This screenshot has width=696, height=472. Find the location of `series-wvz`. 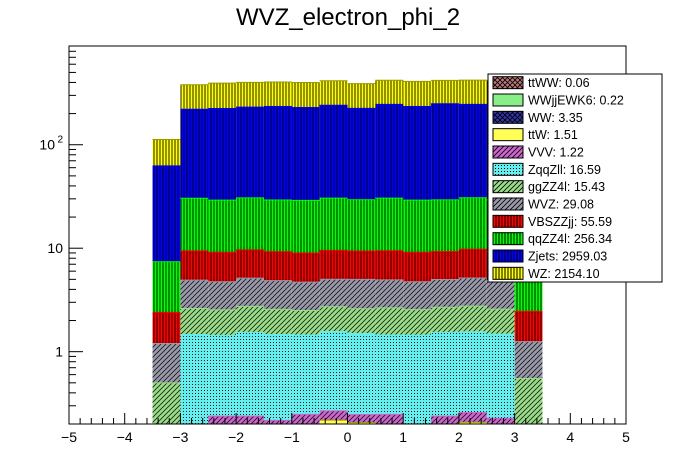

series-wvz is located at coordinates (347, 330).